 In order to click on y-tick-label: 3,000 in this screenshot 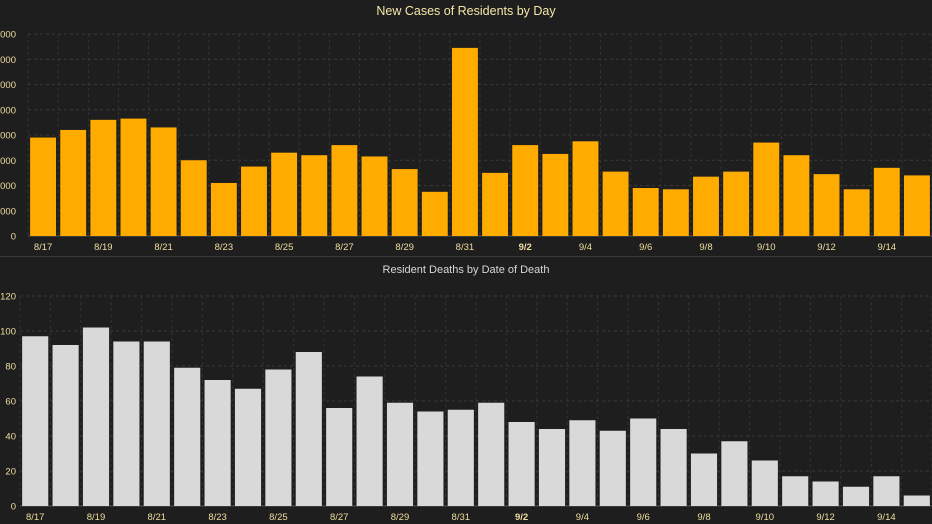, I will do `click(8, 161)`.